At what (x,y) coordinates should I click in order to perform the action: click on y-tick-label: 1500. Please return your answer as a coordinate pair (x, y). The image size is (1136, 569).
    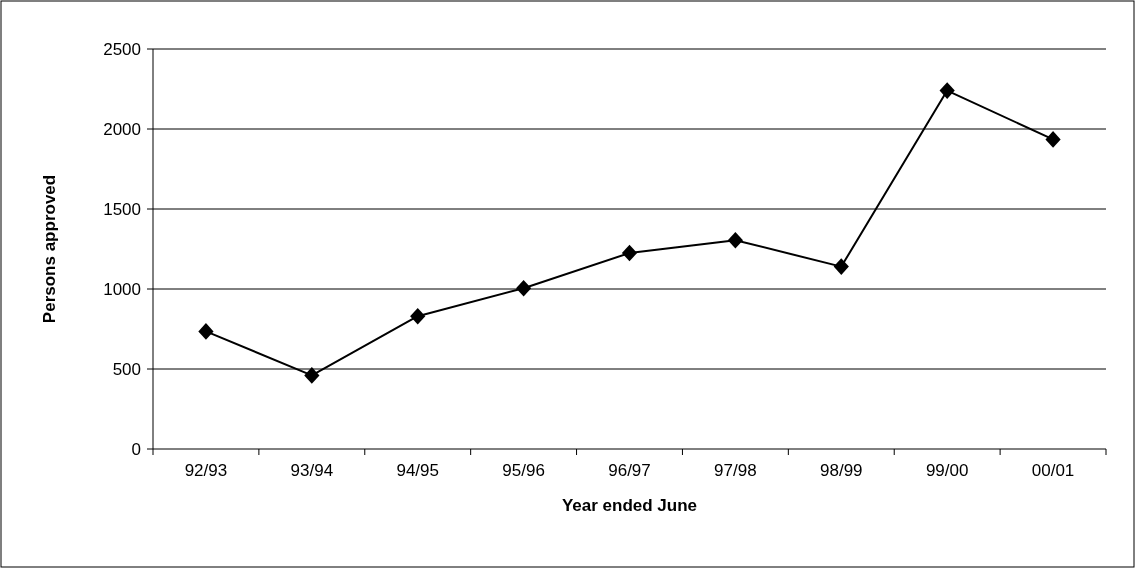
    Looking at the image, I should click on (122, 209).